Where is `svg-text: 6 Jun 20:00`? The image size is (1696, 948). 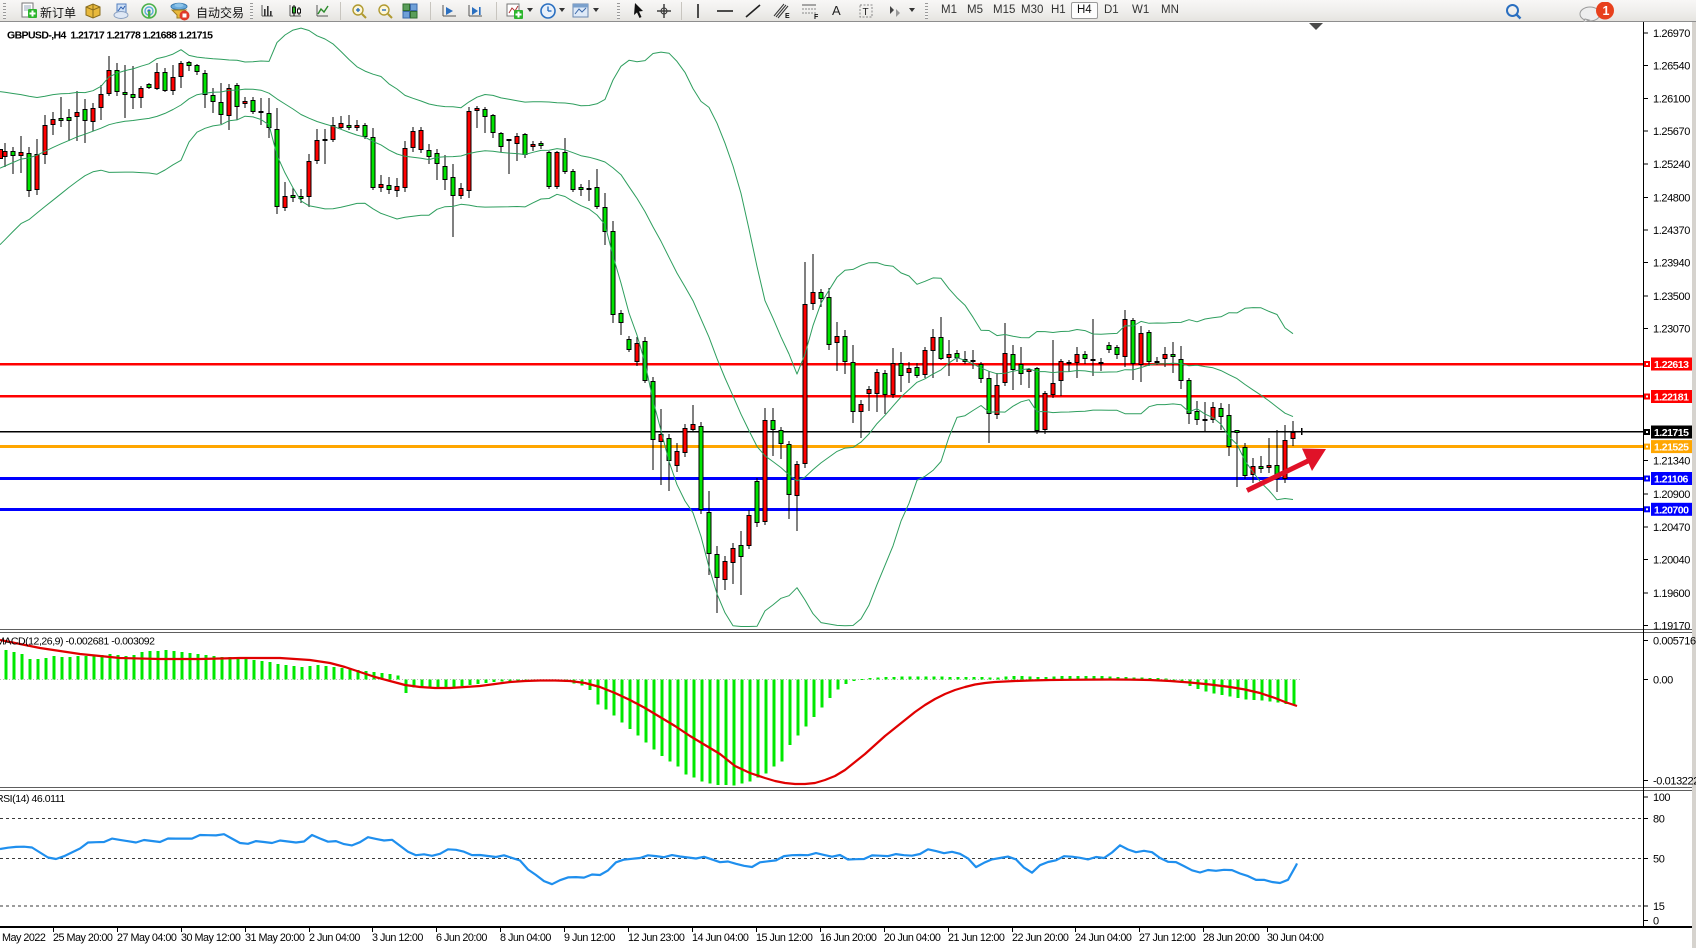
svg-text: 6 Jun 20:00 is located at coordinates (461, 938).